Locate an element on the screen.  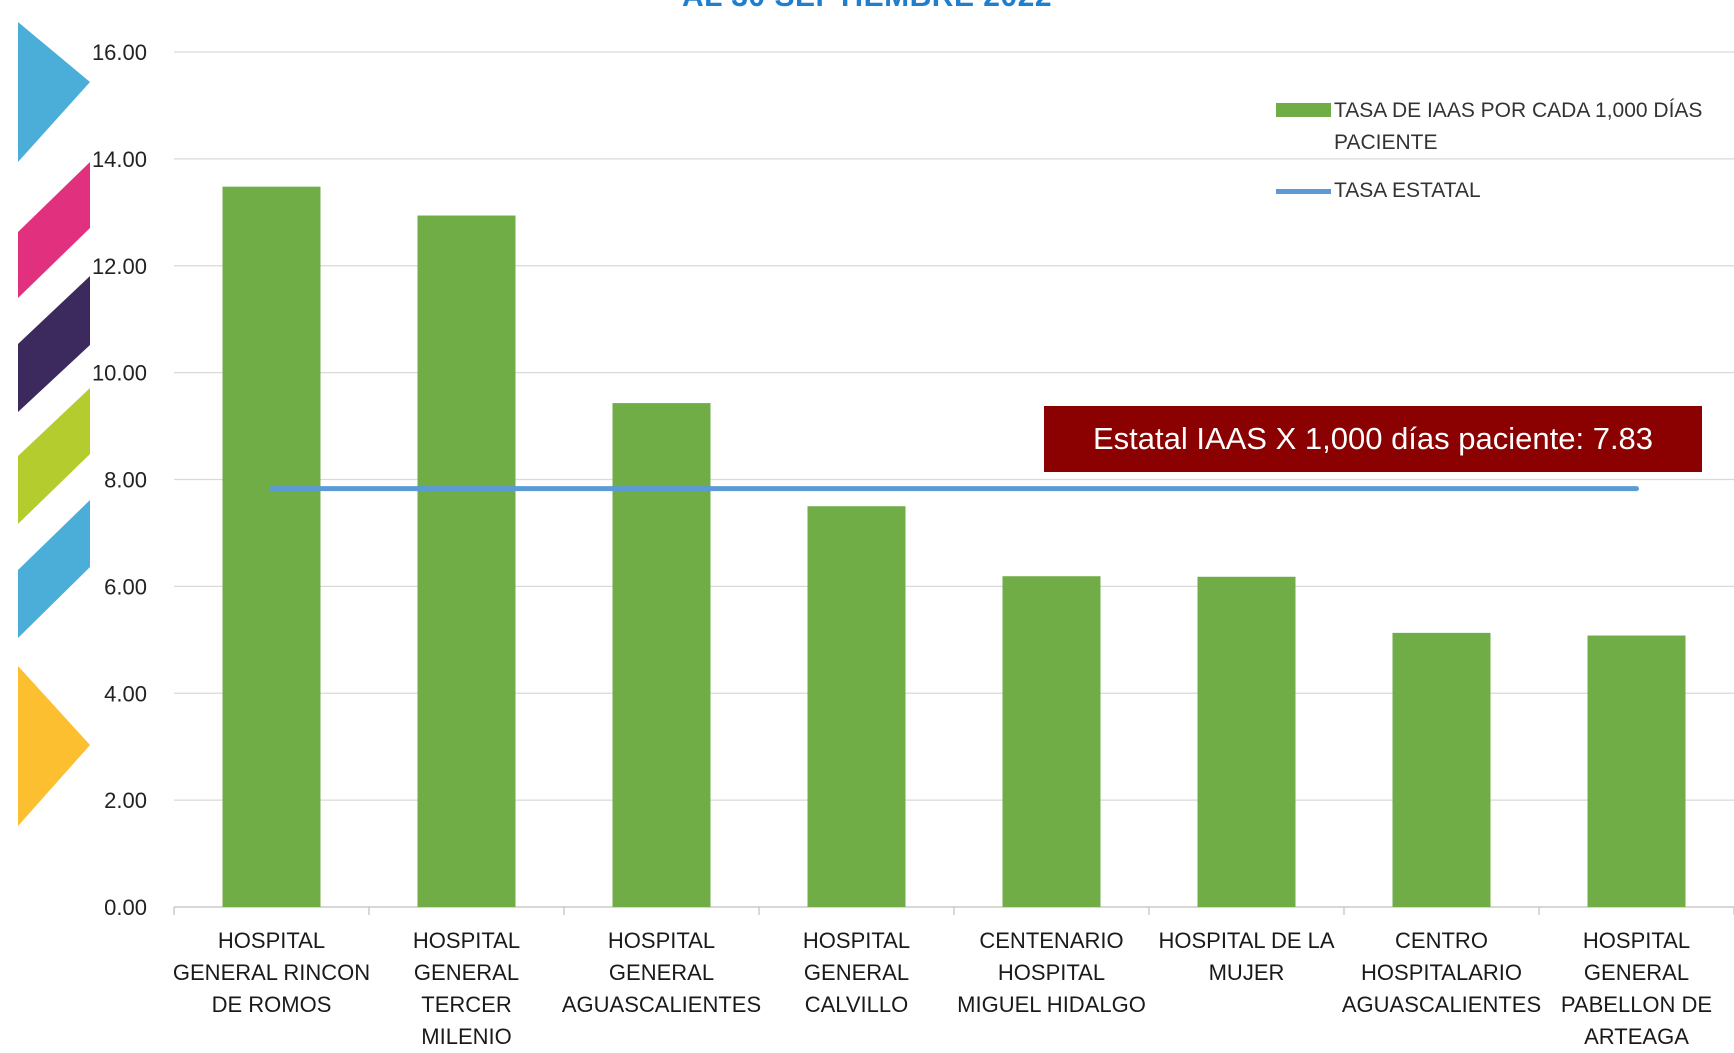
x-category-label-line: MILENIO is located at coordinates (467, 1037).